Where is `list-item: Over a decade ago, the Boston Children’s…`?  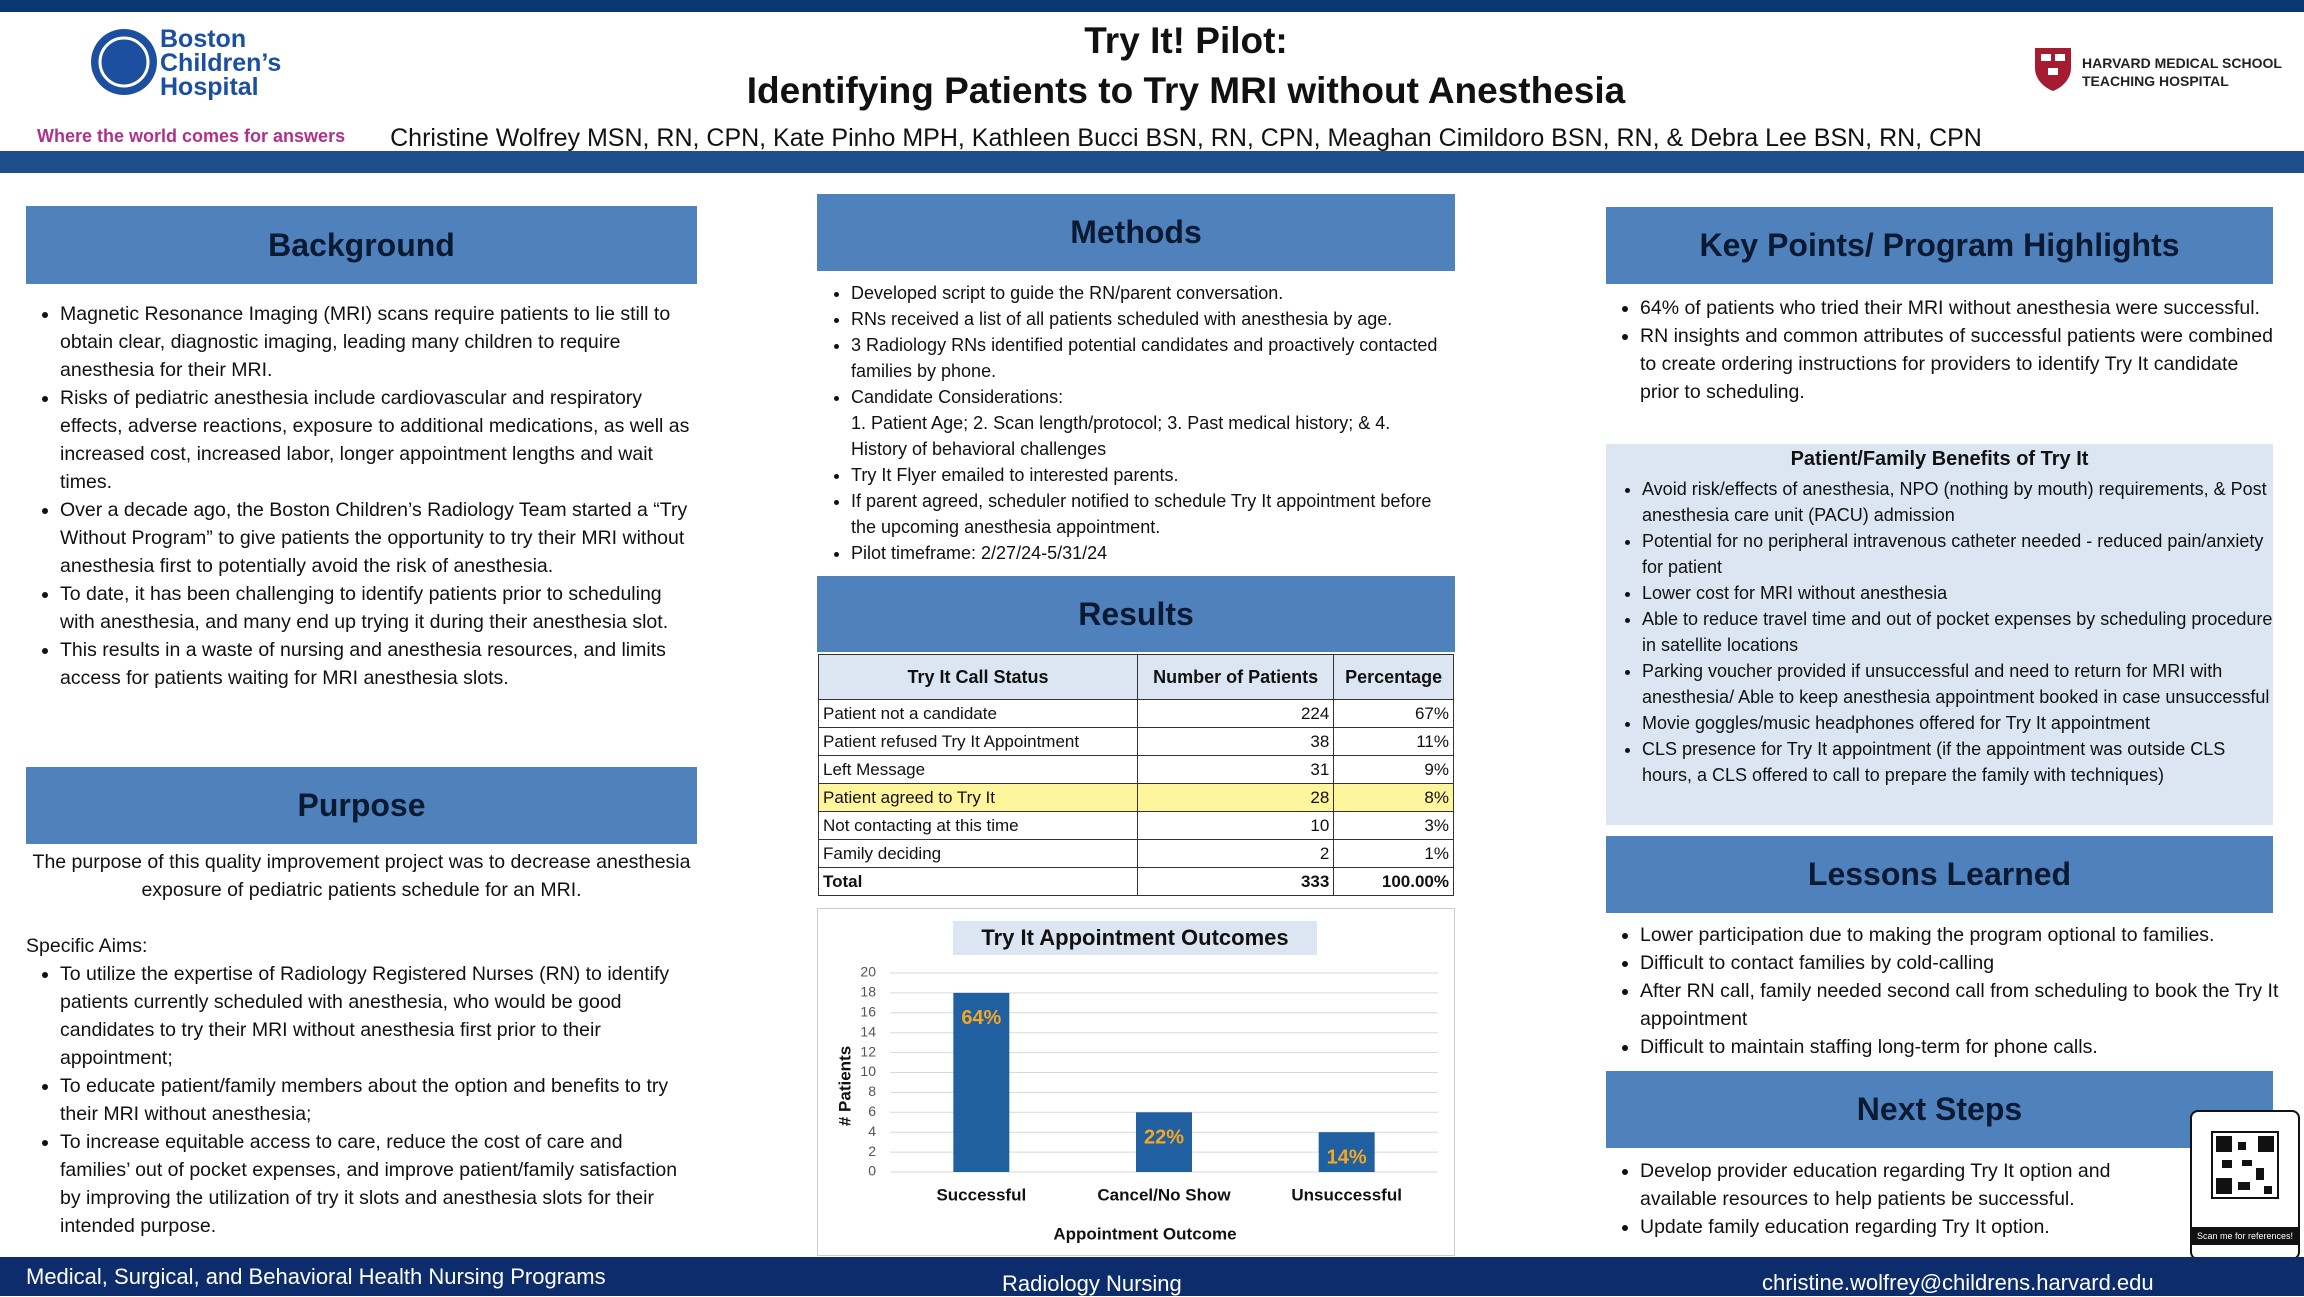 list-item: Over a decade ago, the Boston Children’s… is located at coordinates (378, 538).